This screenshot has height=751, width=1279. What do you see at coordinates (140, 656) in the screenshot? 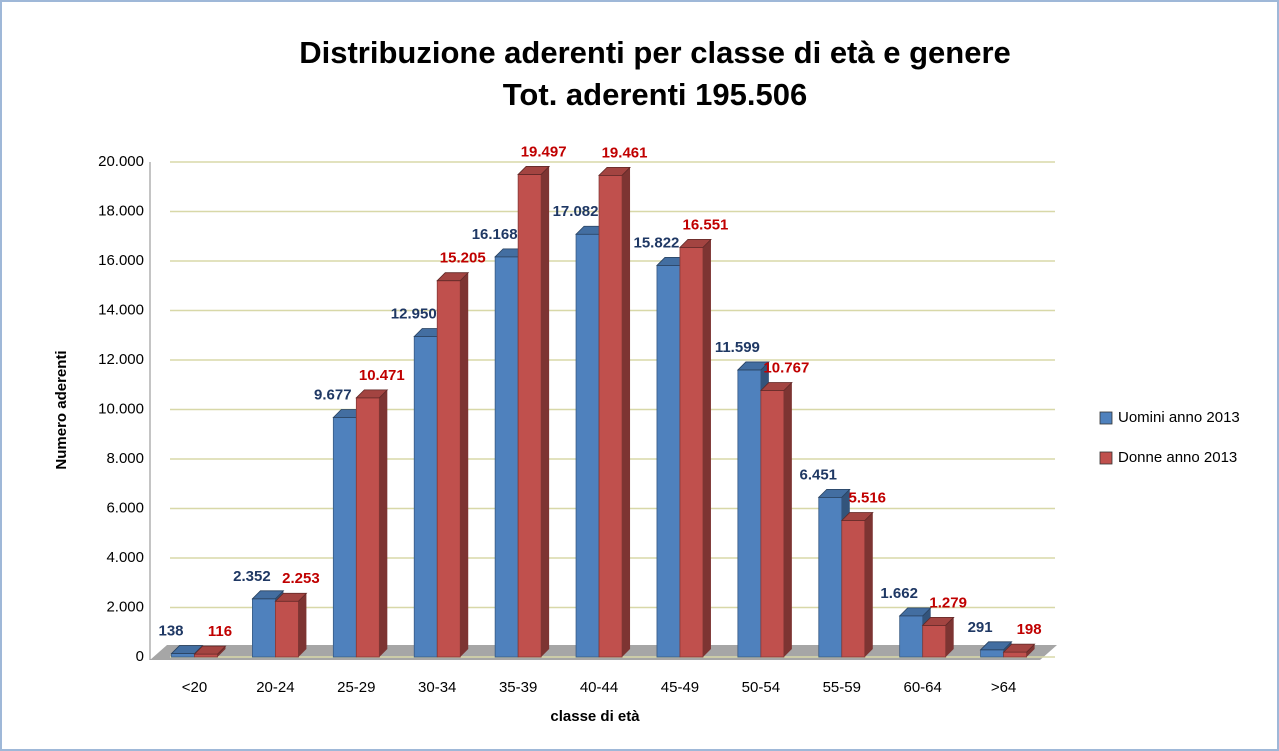
I see `y-tick-label: 0` at bounding box center [140, 656].